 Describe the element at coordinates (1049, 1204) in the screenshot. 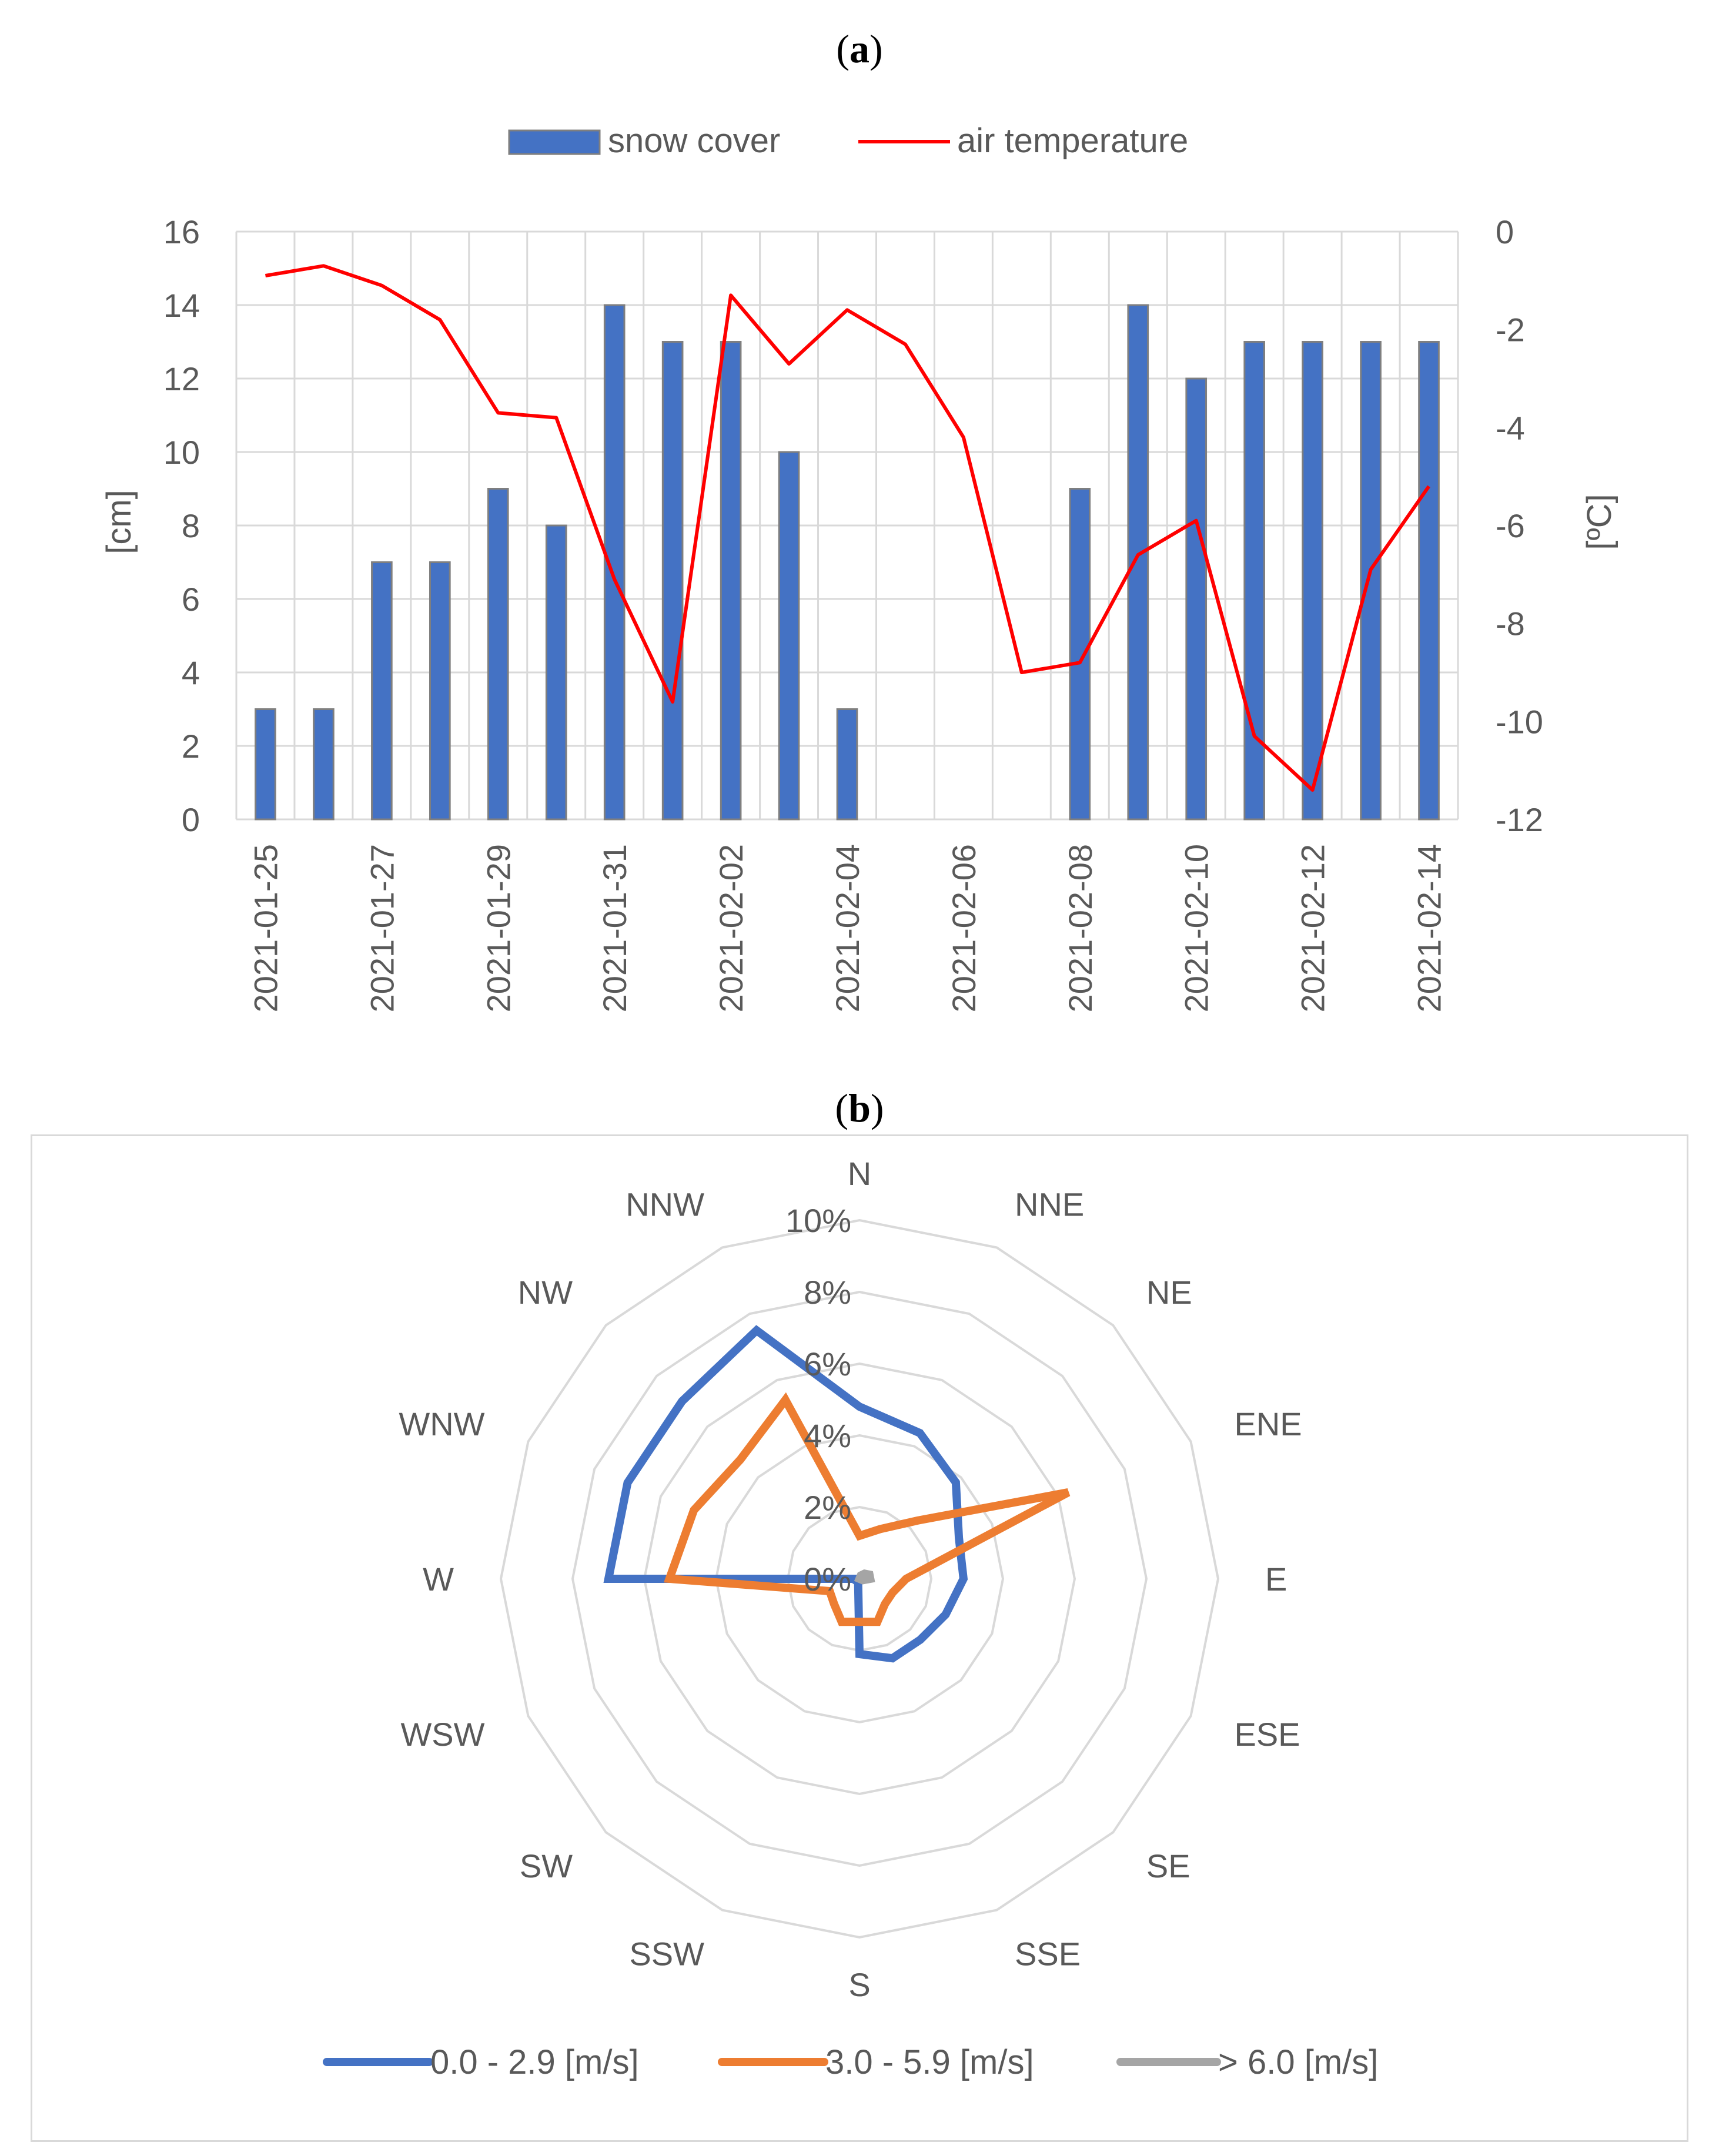

I see `direction-label-NNE: NNE` at that location.